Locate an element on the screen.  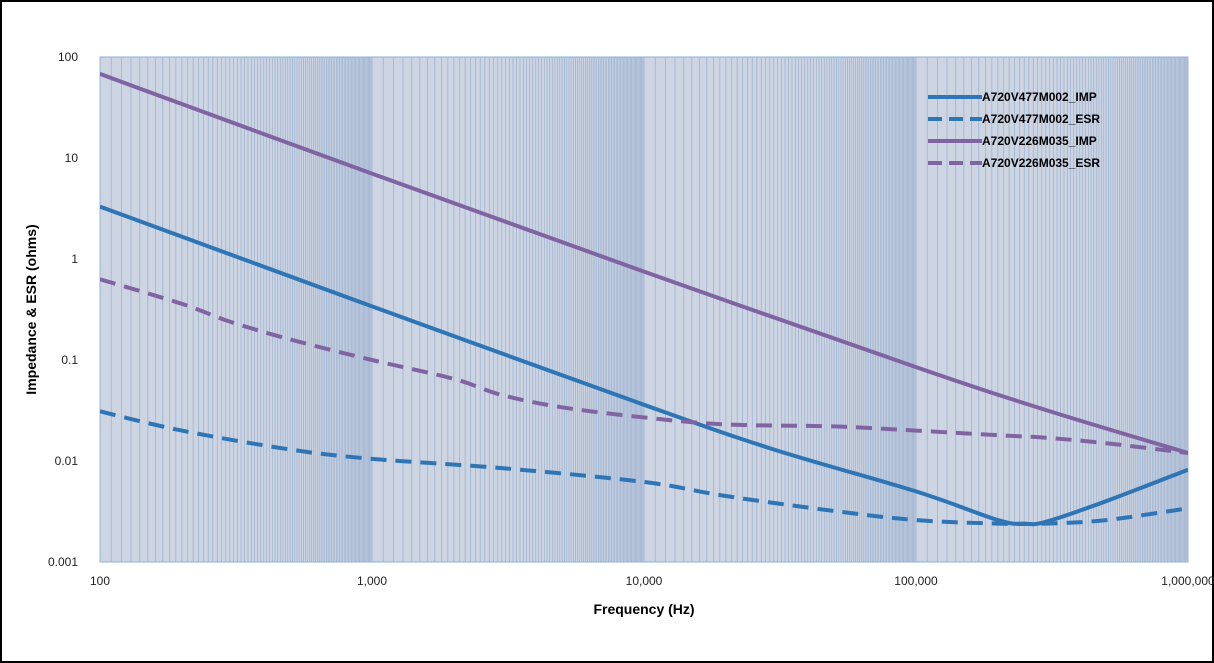
x-axis-title: Frequency (Hz) is located at coordinates (643, 609).